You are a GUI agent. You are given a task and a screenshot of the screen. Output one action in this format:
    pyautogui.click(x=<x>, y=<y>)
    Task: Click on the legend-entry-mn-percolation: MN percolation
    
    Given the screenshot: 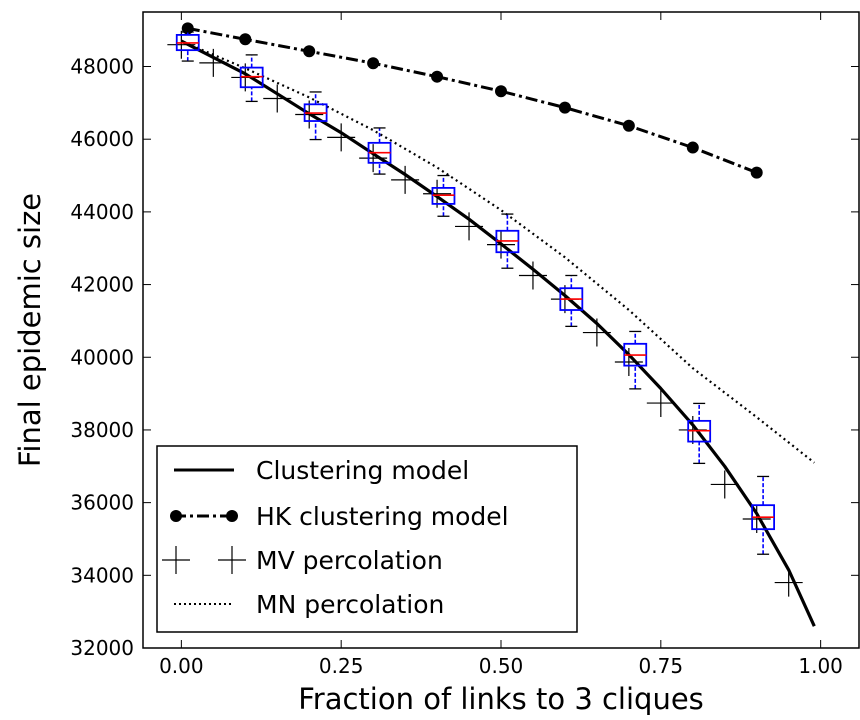 What is the action you would take?
    pyautogui.click(x=309, y=604)
    